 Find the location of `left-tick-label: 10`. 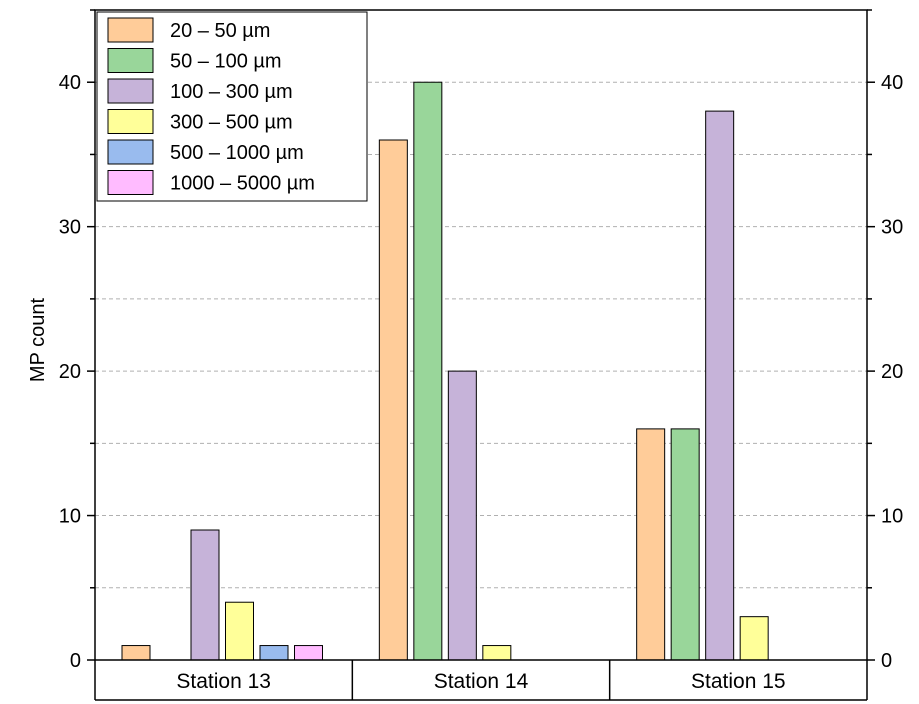

left-tick-label: 10 is located at coordinates (70, 517).